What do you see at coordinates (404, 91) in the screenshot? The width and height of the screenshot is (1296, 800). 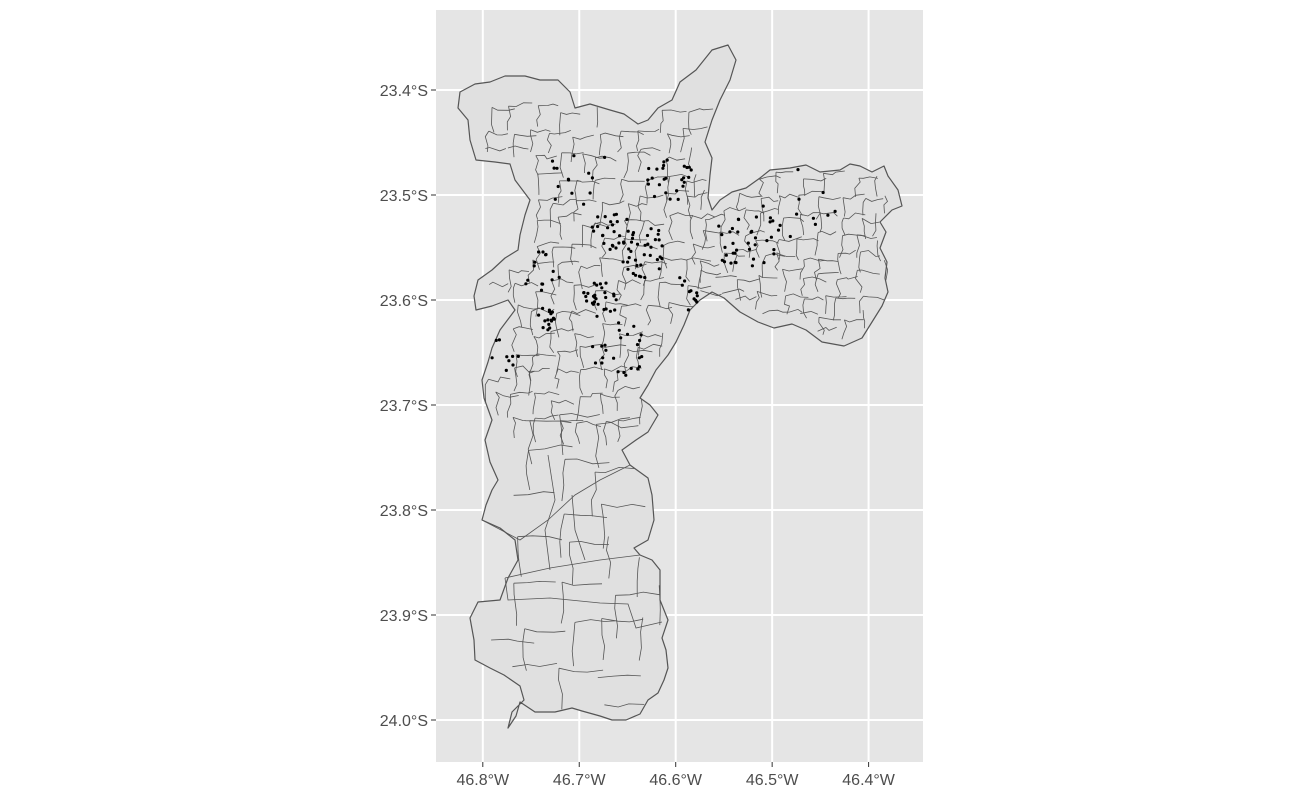 I see `y-tick-label: 23.4°S` at bounding box center [404, 91].